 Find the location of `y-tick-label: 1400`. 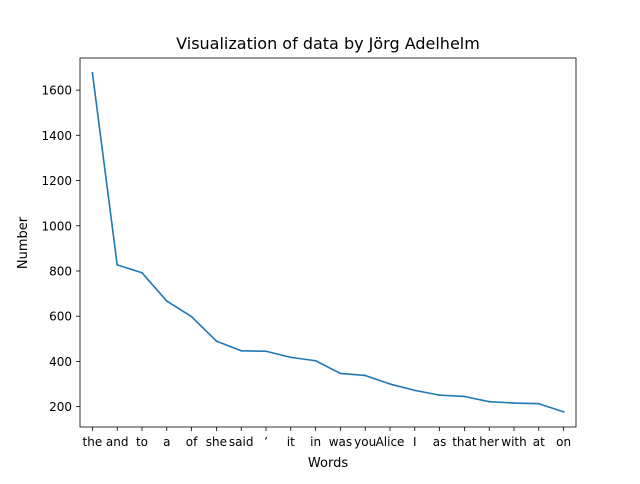

y-tick-label: 1400 is located at coordinates (56, 136).